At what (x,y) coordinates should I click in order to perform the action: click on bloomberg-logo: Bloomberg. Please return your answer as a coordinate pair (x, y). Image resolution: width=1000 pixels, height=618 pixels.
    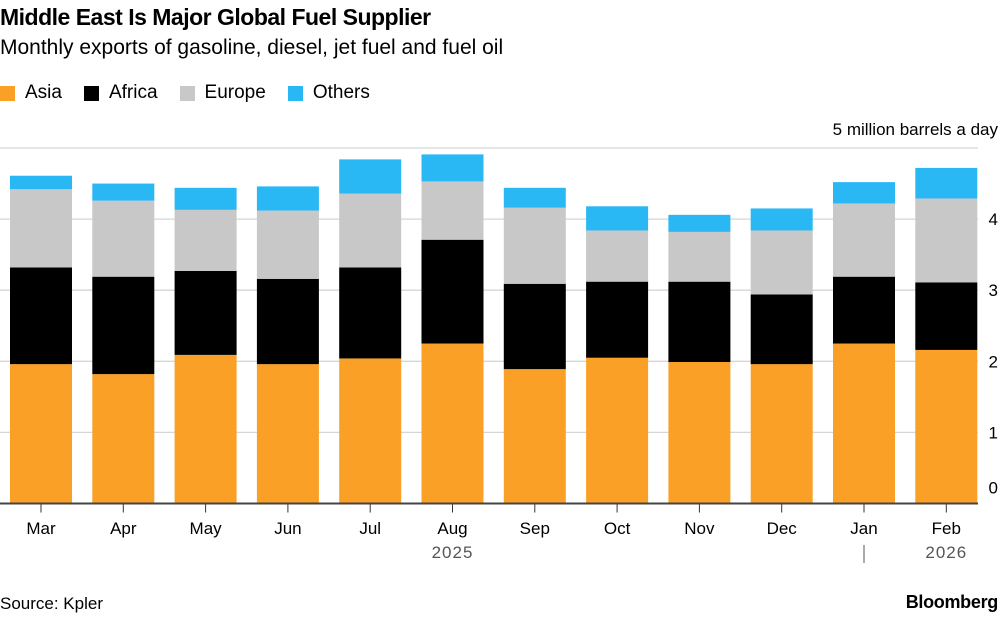
    Looking at the image, I should click on (952, 602).